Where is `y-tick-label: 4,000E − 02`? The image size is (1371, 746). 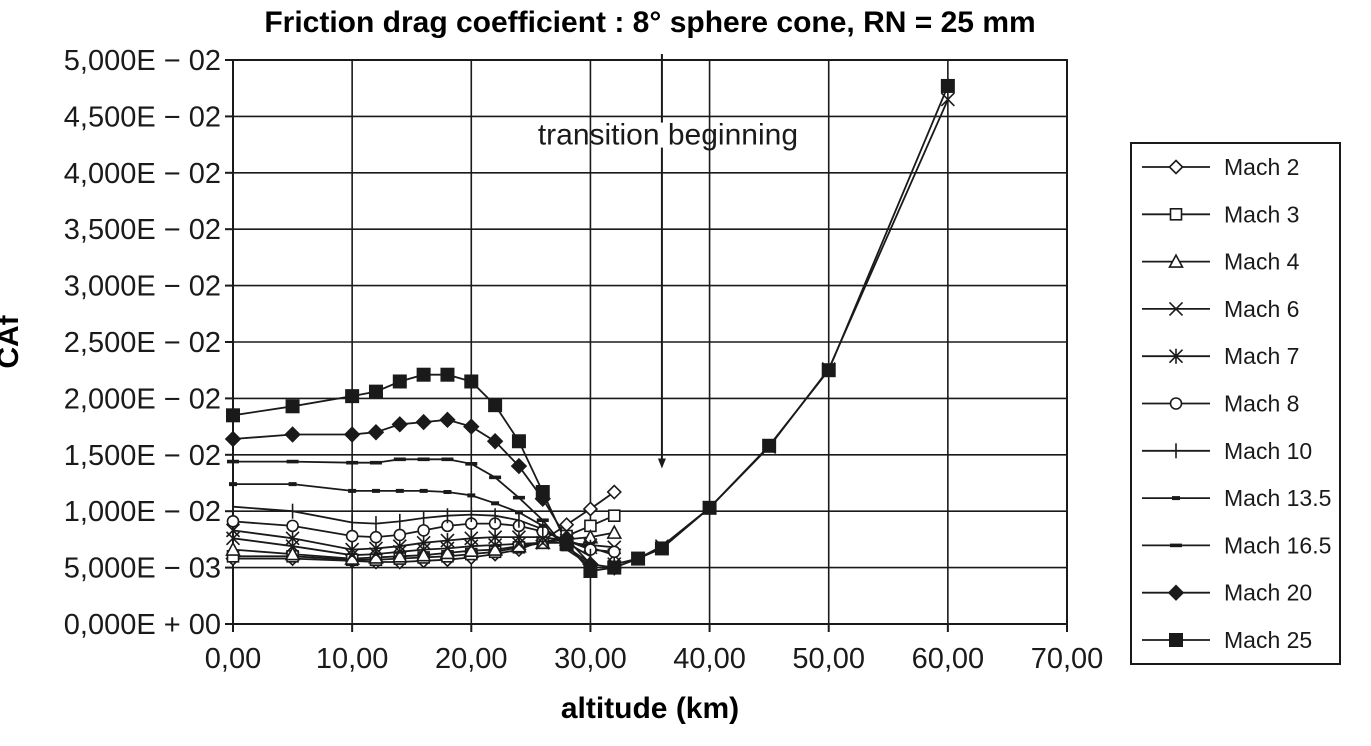
y-tick-label: 4,000E − 02 is located at coordinates (142, 174).